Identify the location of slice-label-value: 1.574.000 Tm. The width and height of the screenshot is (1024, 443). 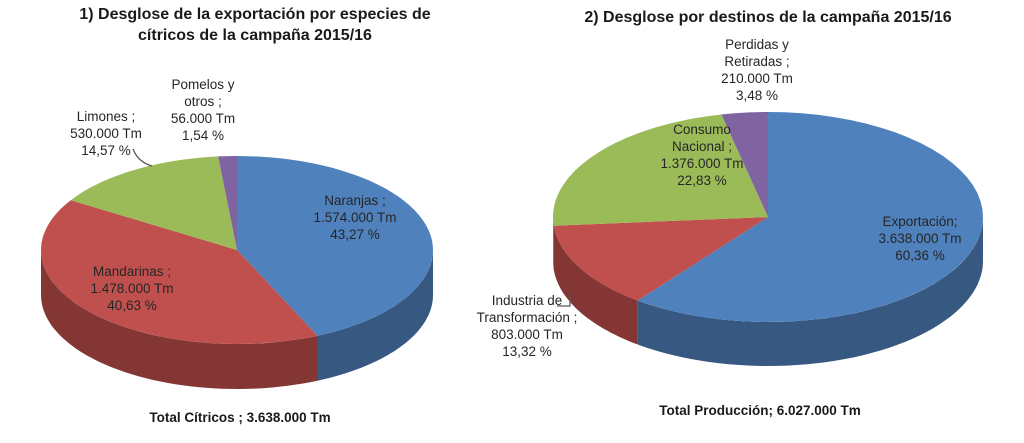
(355, 217).